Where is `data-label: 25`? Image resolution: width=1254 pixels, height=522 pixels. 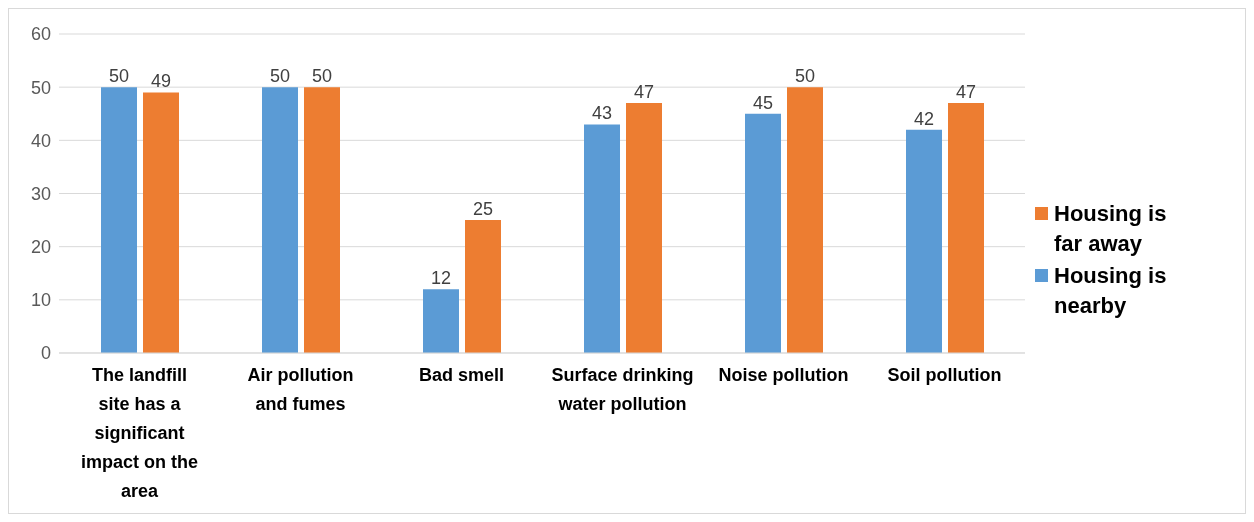 data-label: 25 is located at coordinates (483, 209).